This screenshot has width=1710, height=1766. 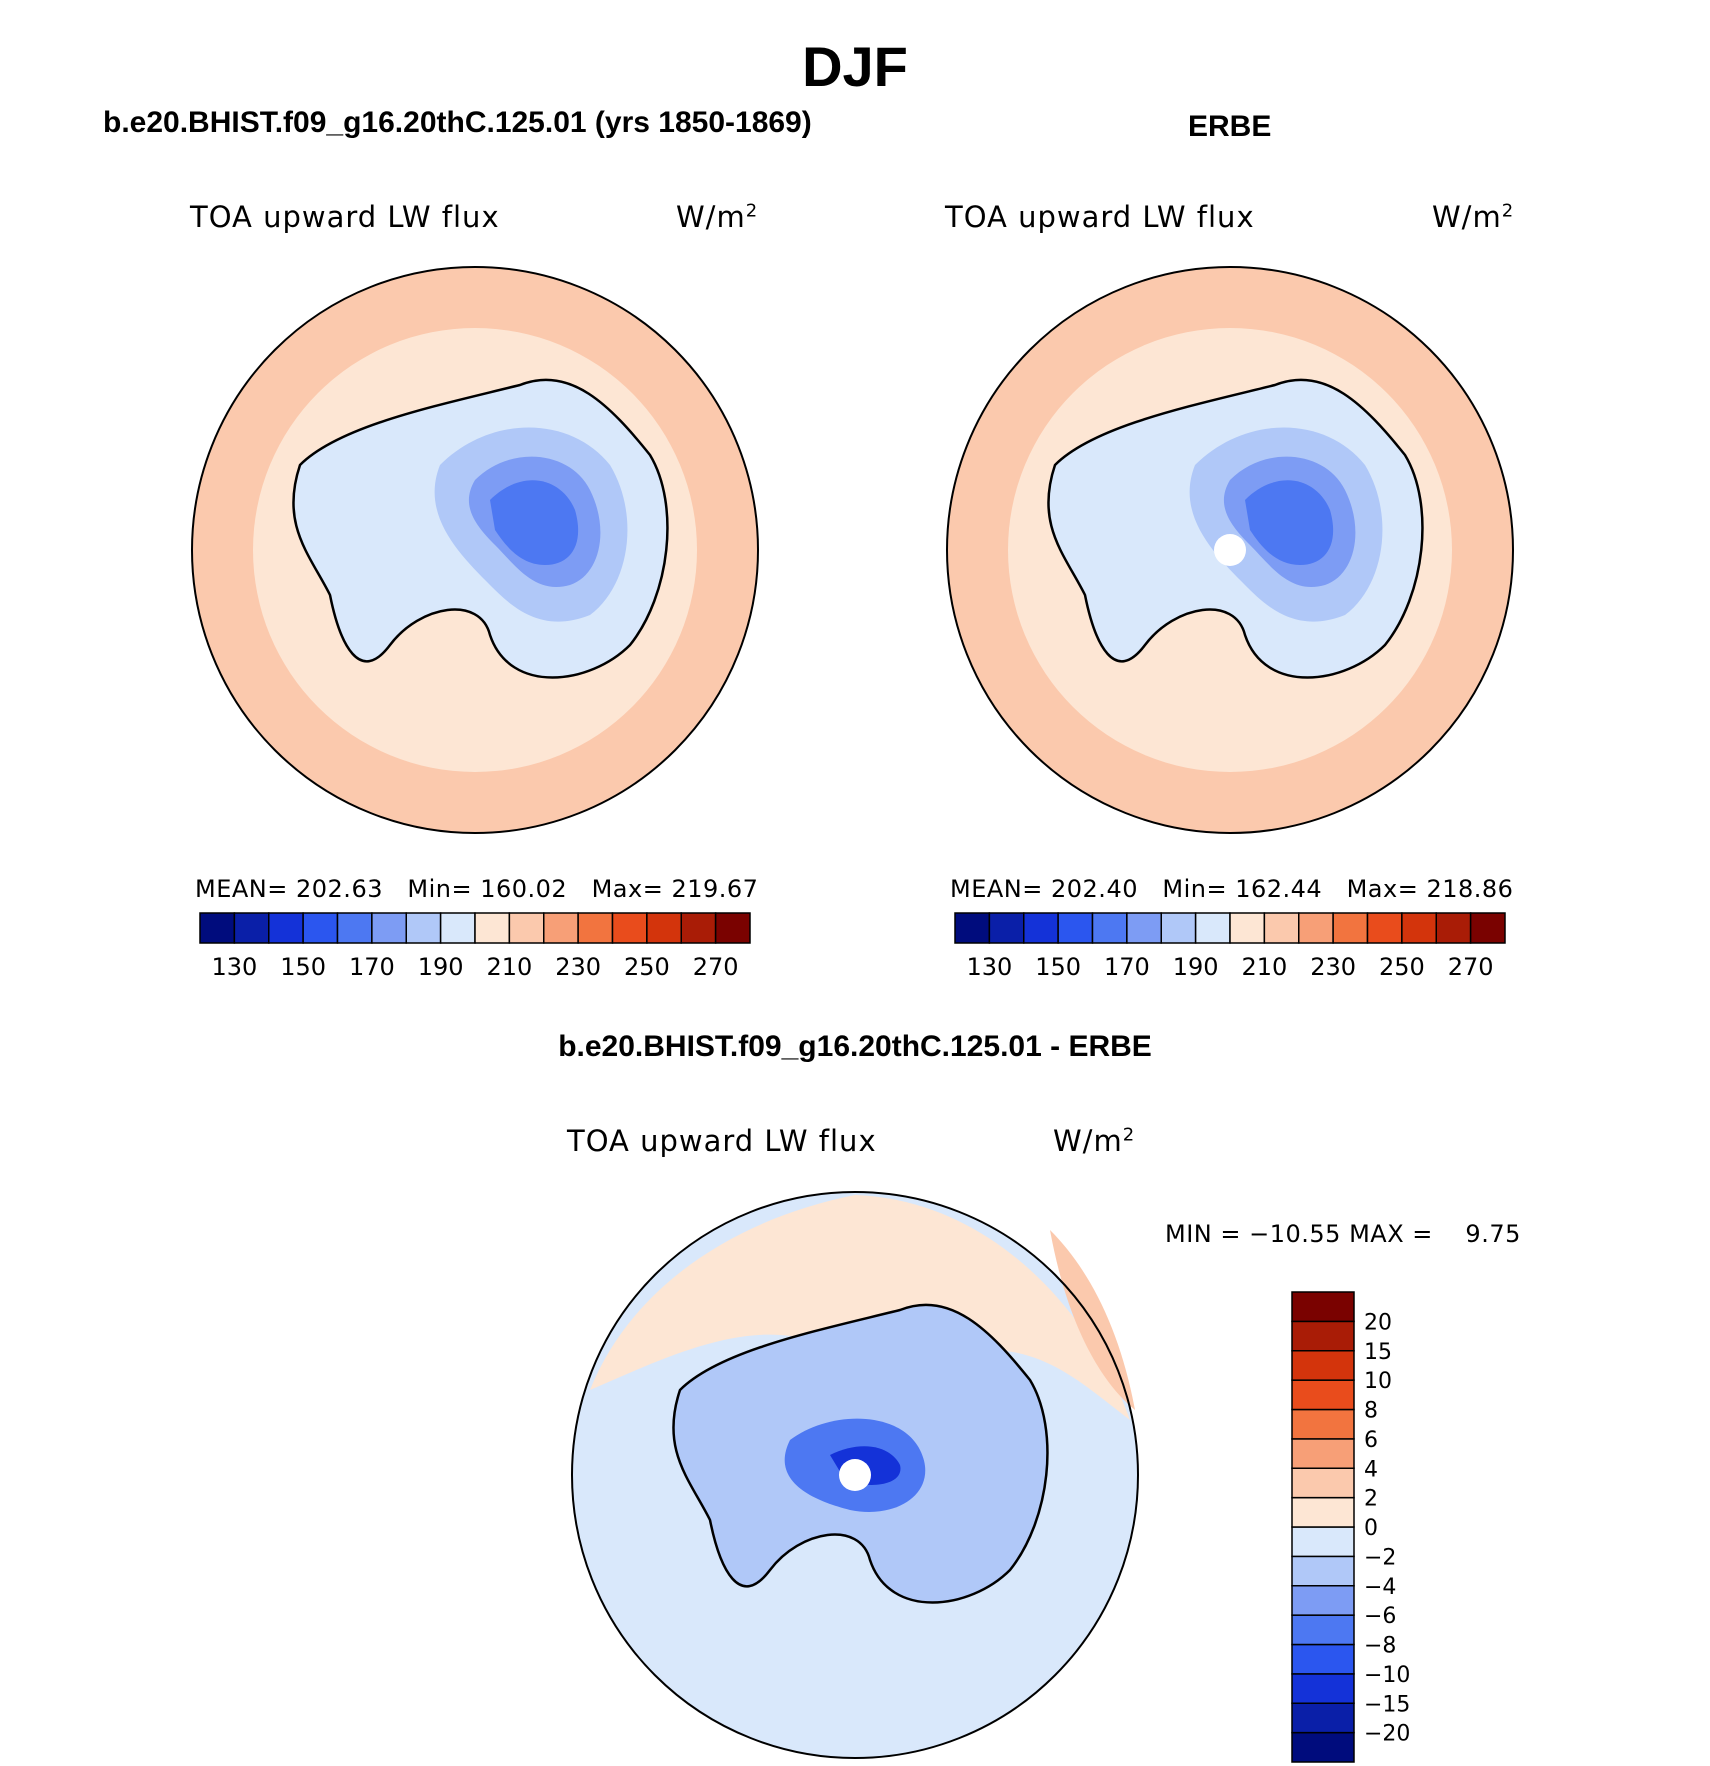 I want to click on right-units-label: W/m2, so click(x=1473, y=217).